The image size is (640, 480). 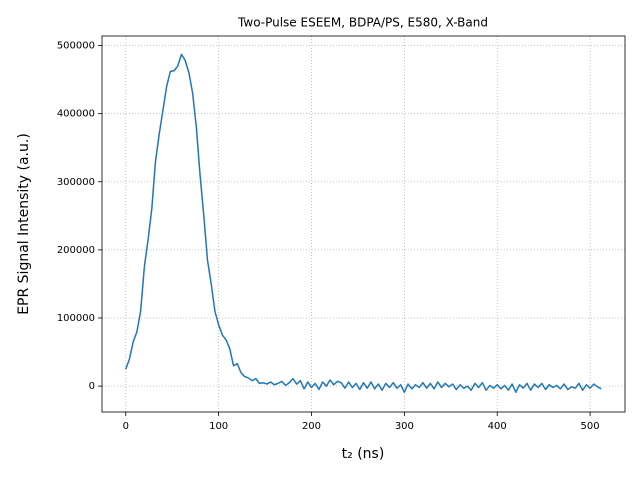 What do you see at coordinates (76, 114) in the screenshot?
I see `y-tick-label: 400000` at bounding box center [76, 114].